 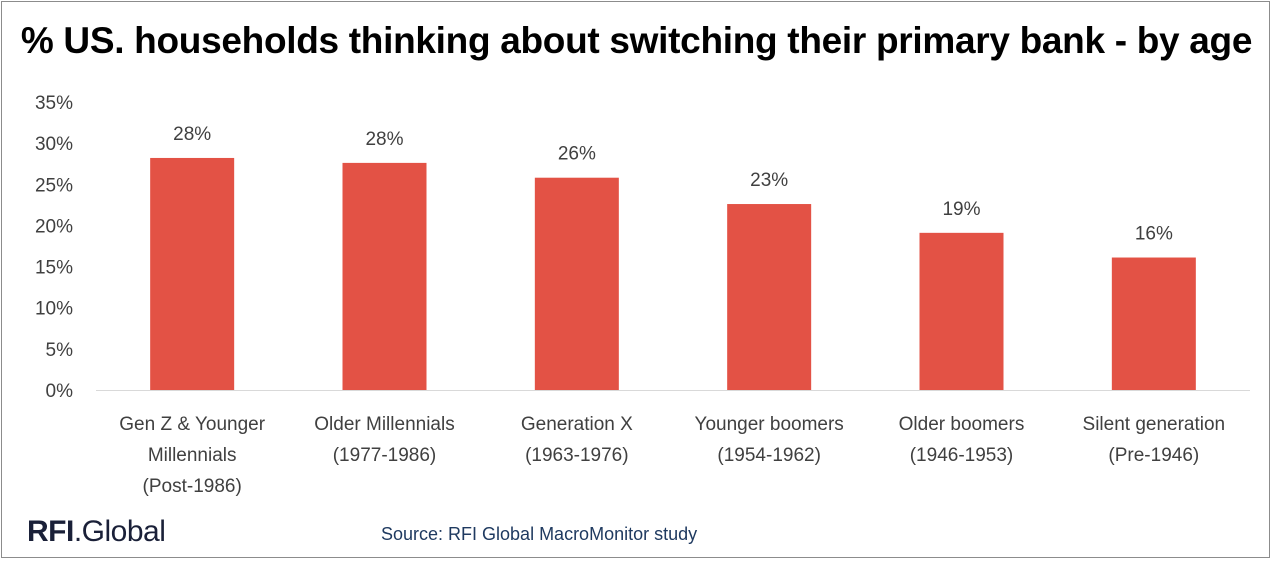 I want to click on data-label: 26%, so click(x=577, y=154).